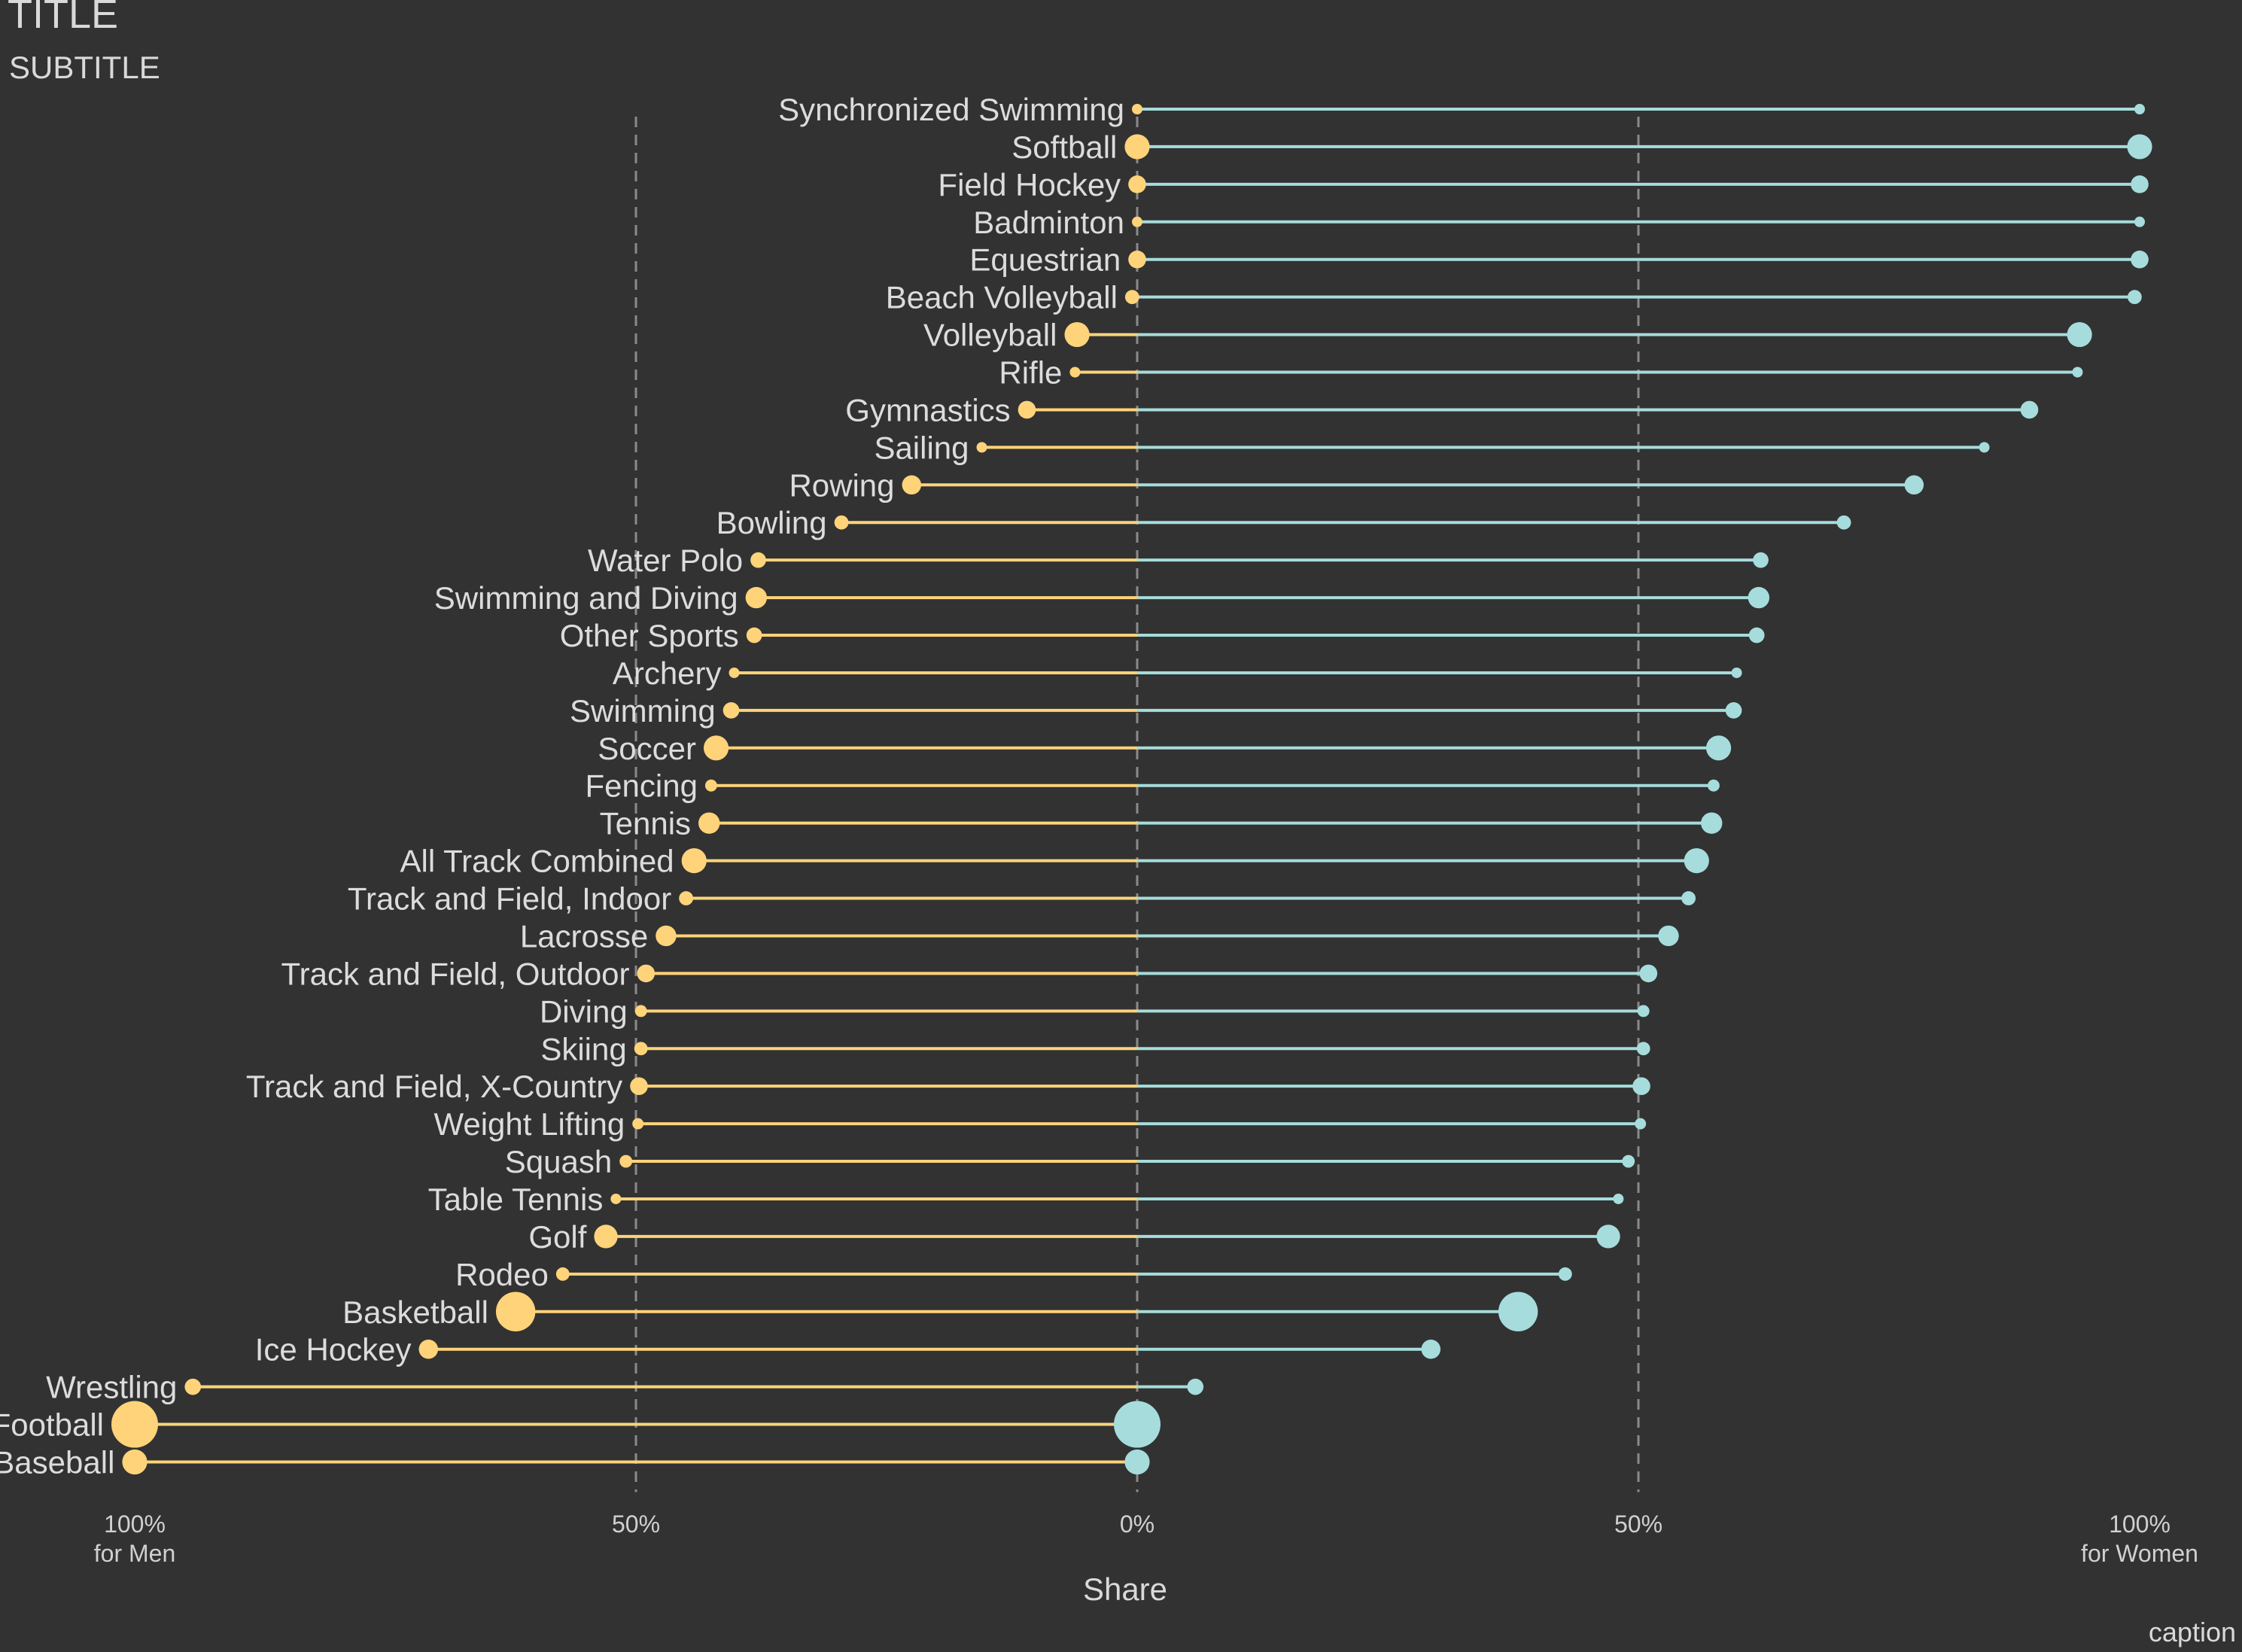  What do you see at coordinates (434, 1087) in the screenshot?
I see `category-label: Track and Field, X-Country` at bounding box center [434, 1087].